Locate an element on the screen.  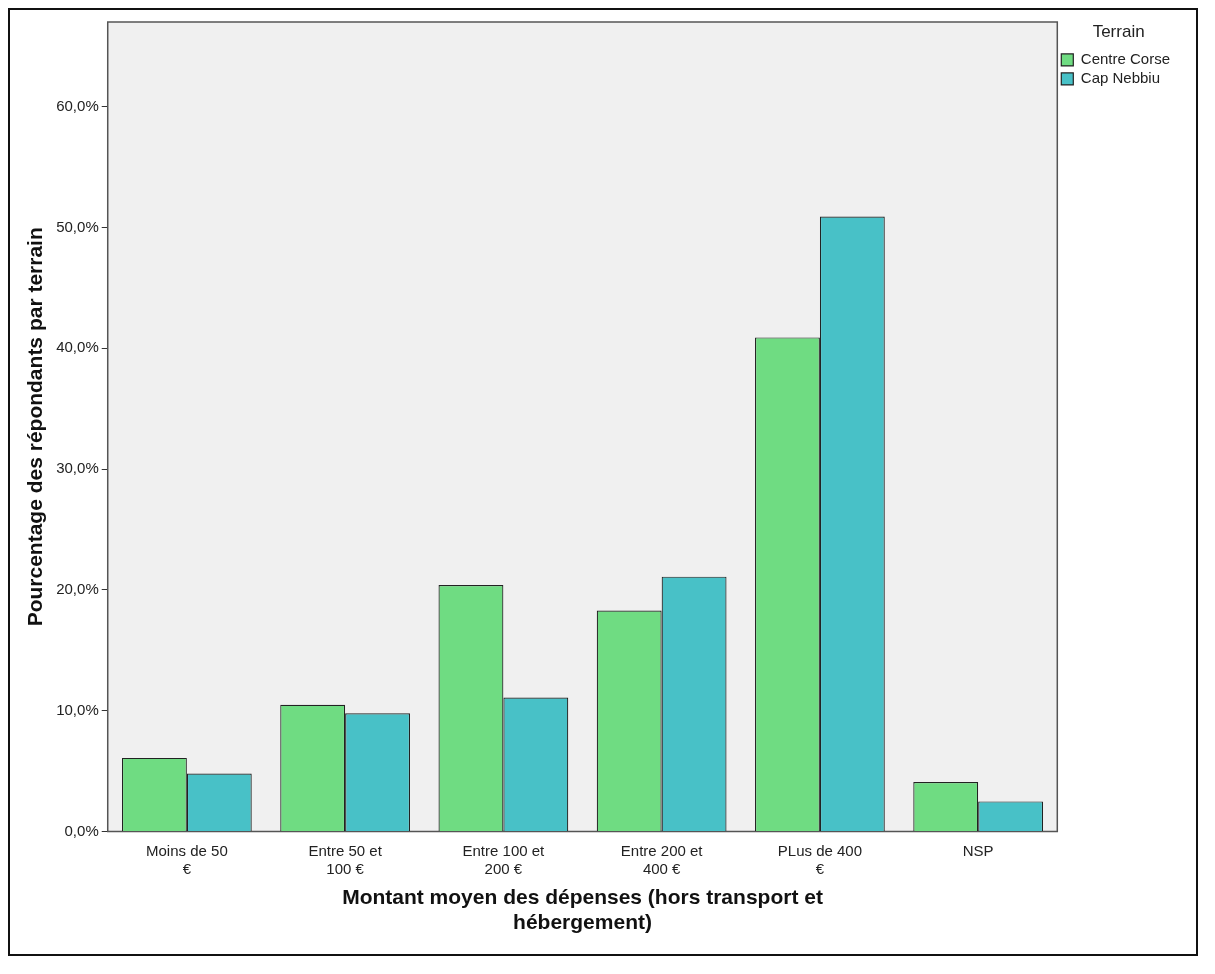
y-tick-label: 0,0% is located at coordinates (81, 830).